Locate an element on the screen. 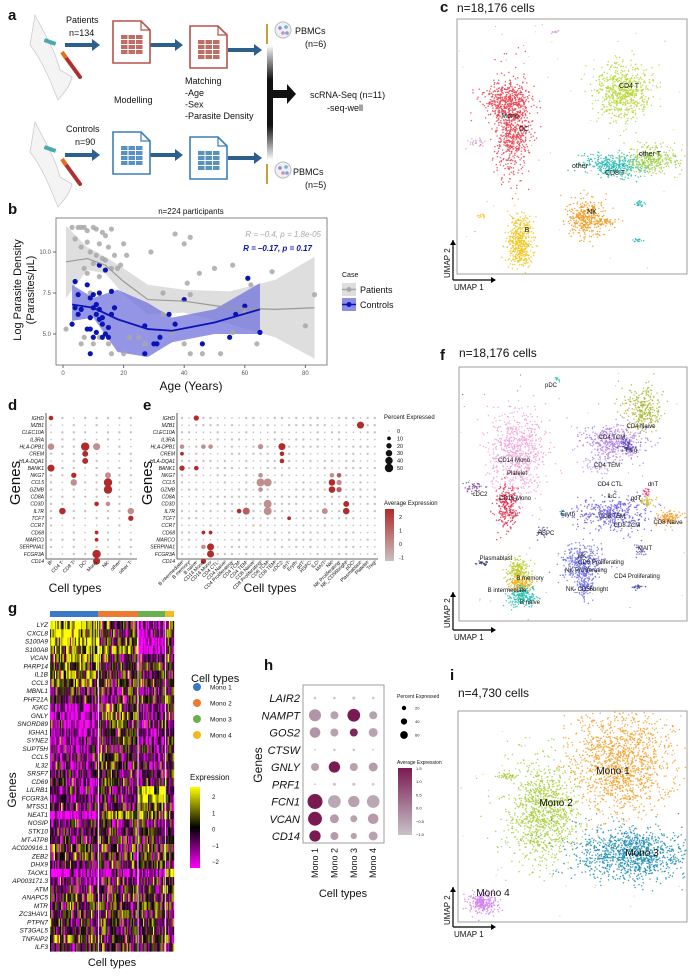 This screenshot has height=978, width=689. cluster-label: NK is located at coordinates (592, 212).